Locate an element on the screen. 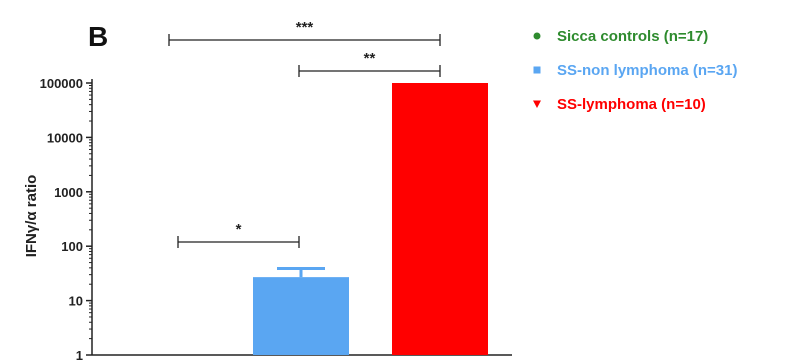 The image size is (801, 363). legend-label: SS-non lymphoma (n=31) is located at coordinates (647, 70).